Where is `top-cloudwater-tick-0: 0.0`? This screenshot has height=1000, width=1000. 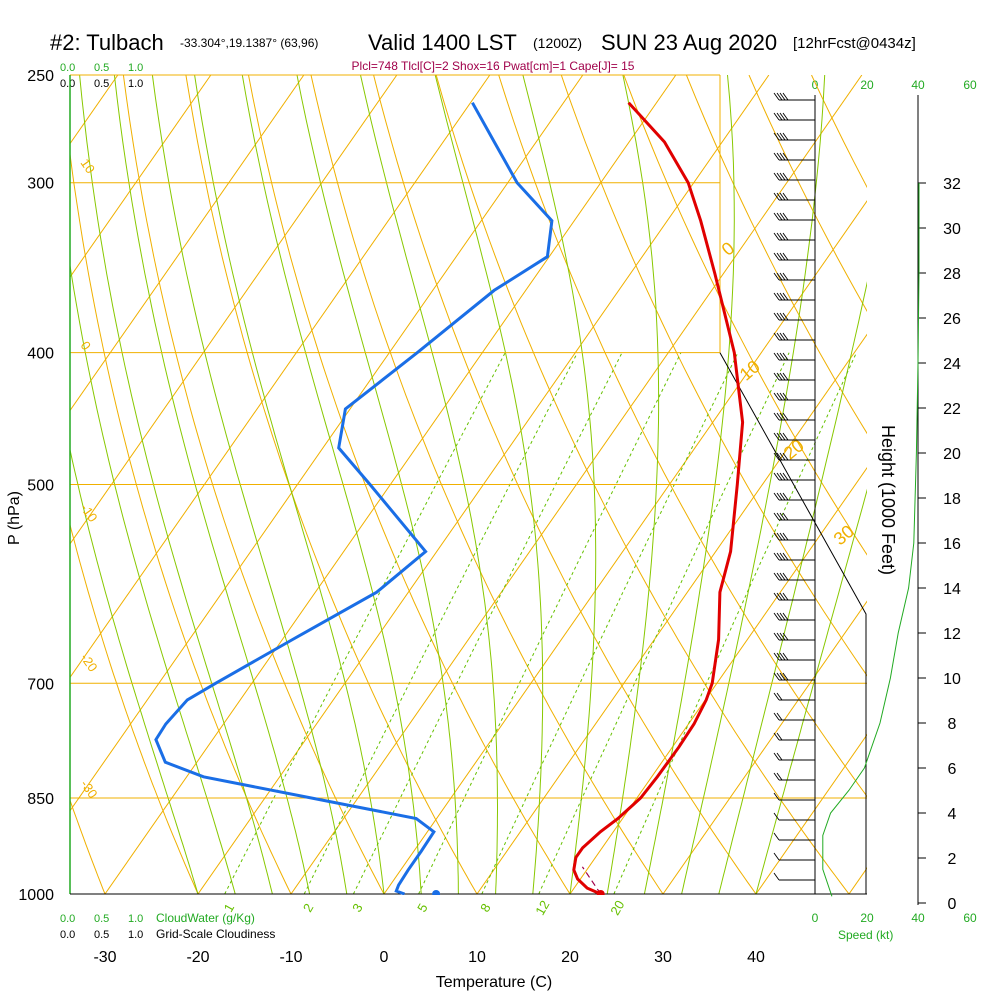 top-cloudwater-tick-0: 0.0 is located at coordinates (67, 68).